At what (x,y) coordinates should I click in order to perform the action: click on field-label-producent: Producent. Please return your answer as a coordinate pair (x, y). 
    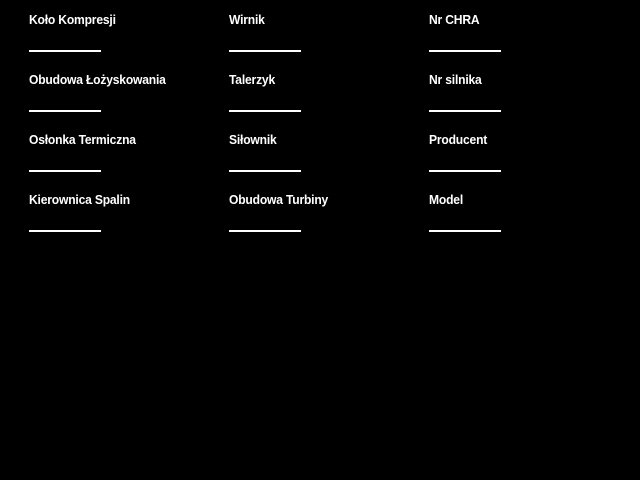
    Looking at the image, I should click on (458, 139).